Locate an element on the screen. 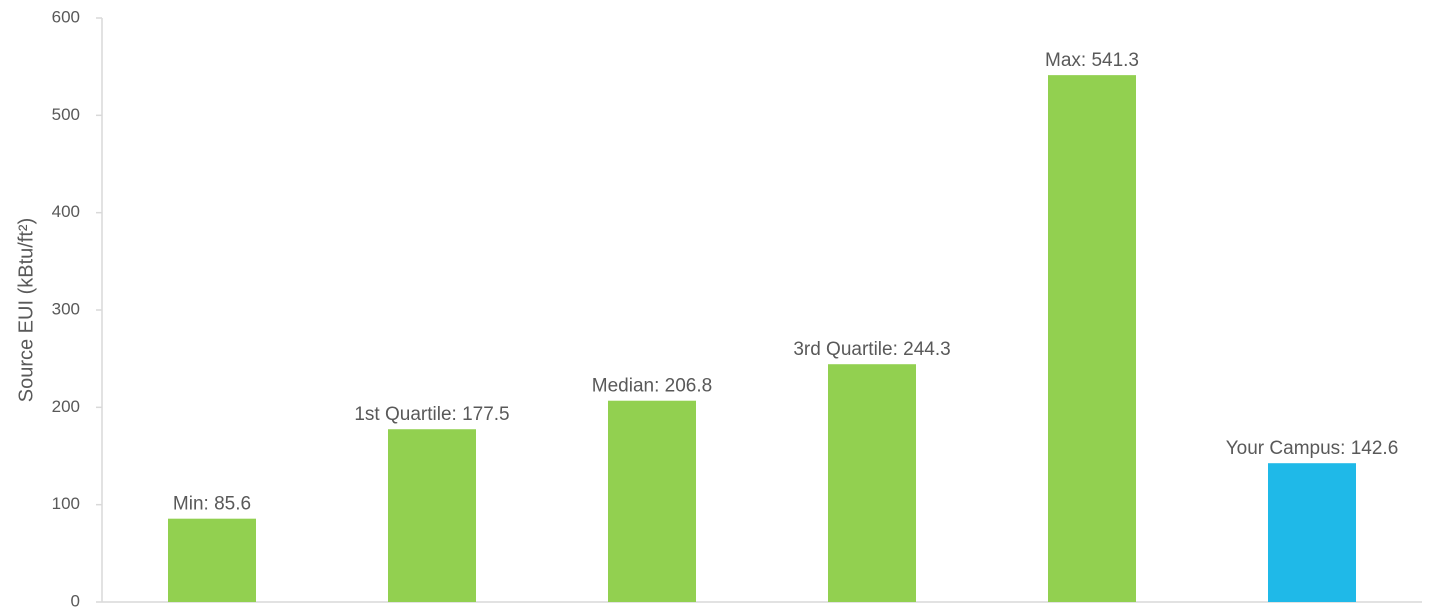 The width and height of the screenshot is (1446, 612). y-tick-label: 600 is located at coordinates (66, 16).